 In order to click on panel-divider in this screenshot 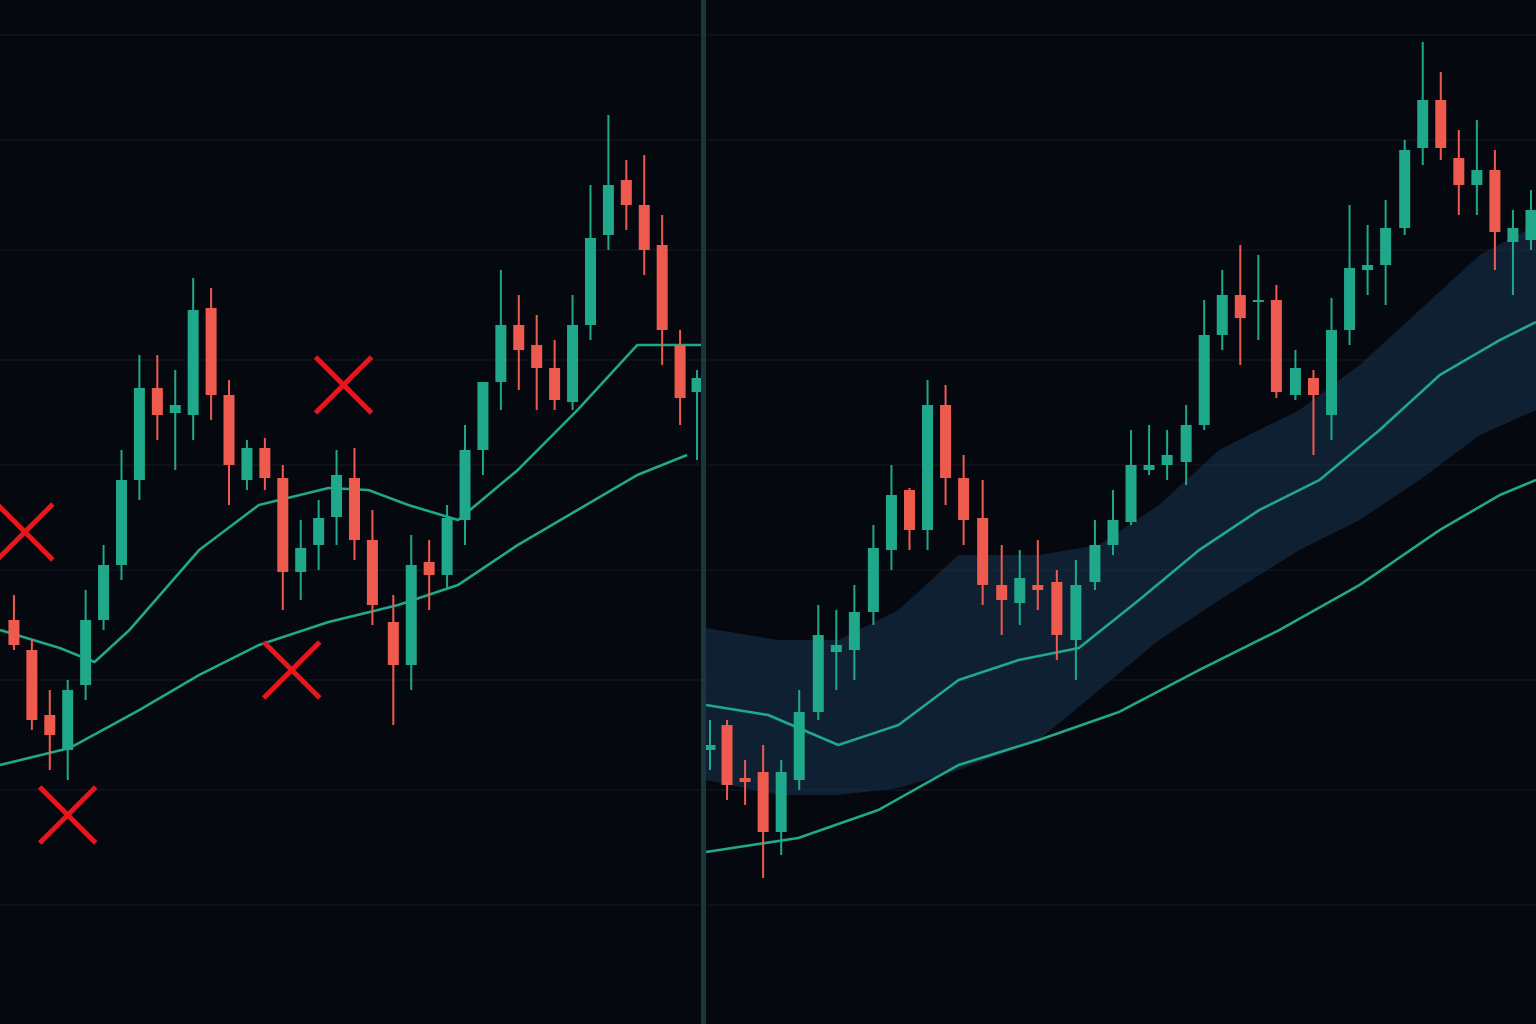, I will do `click(703, 512)`.